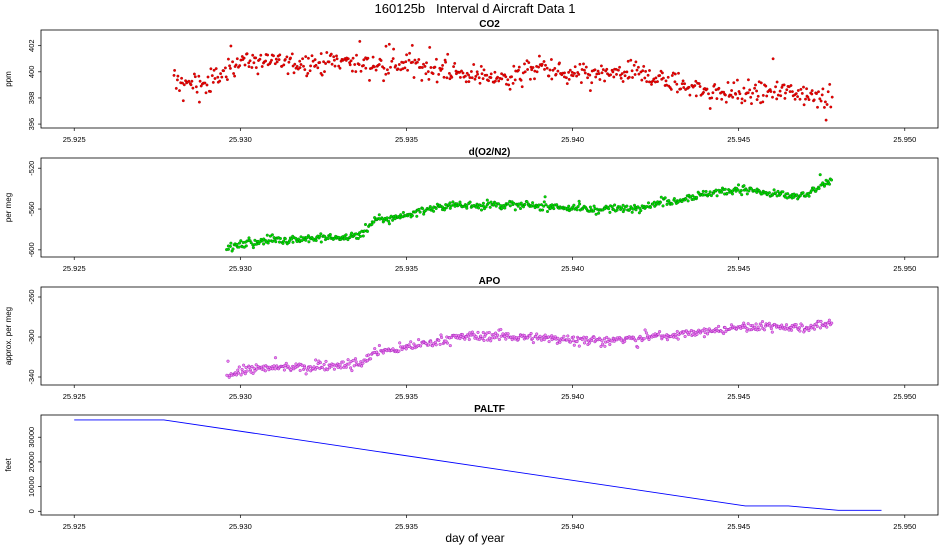 This screenshot has height=550, width=950. What do you see at coordinates (738, 139) in the screenshot?
I see `x-tick-label: 25.945` at bounding box center [738, 139].